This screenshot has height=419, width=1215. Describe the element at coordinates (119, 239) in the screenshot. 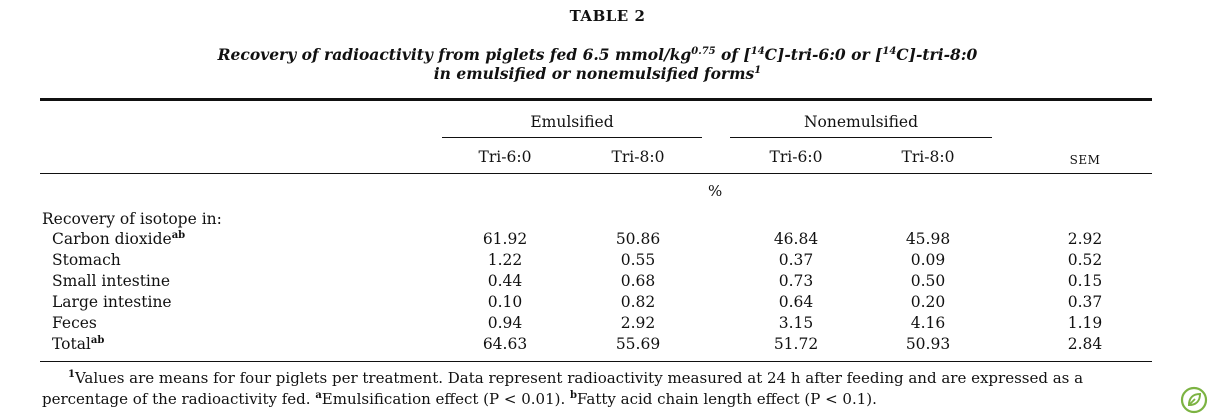

I see `row-label: Carbon dioxideab` at that location.